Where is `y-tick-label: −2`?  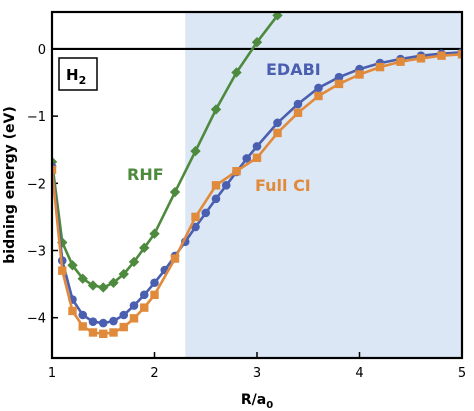 y-tick-label: −2 is located at coordinates (36, 184).